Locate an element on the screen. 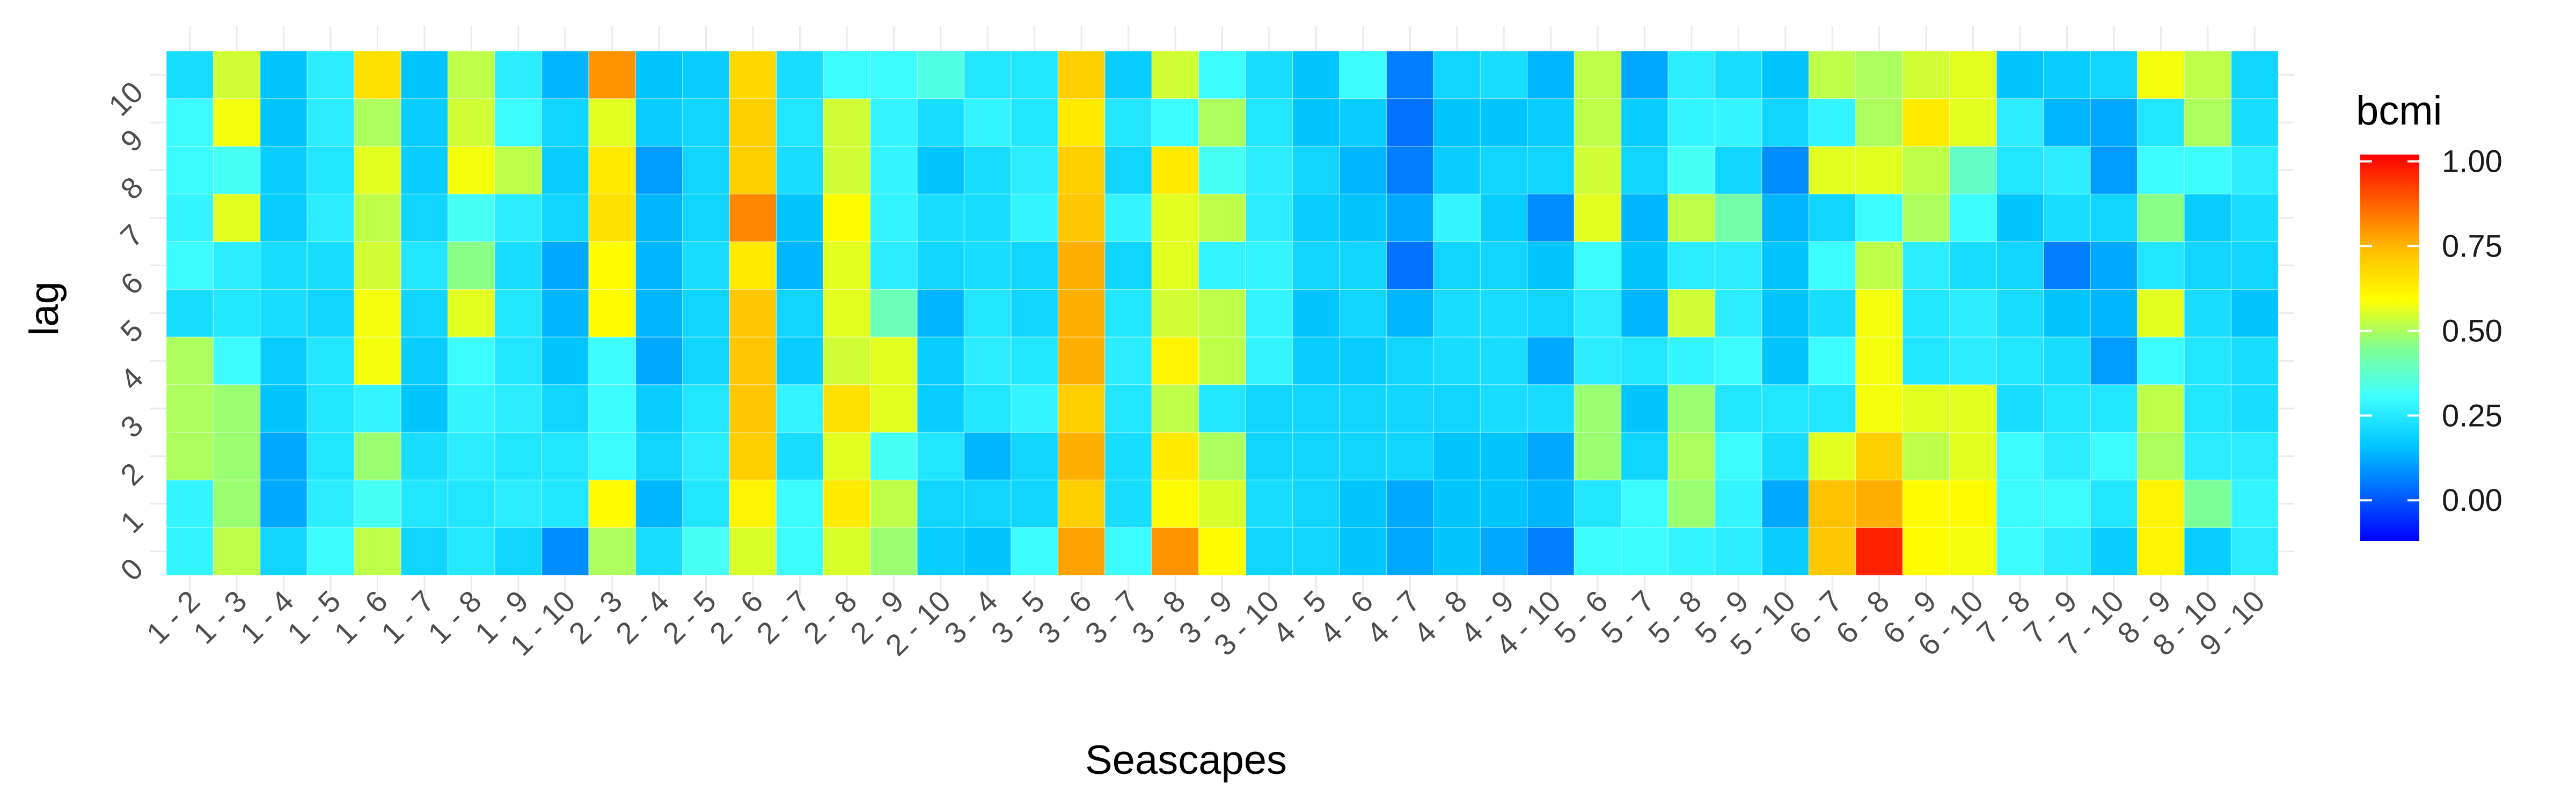  x-axis-title: Seascapes is located at coordinates (1186, 760).